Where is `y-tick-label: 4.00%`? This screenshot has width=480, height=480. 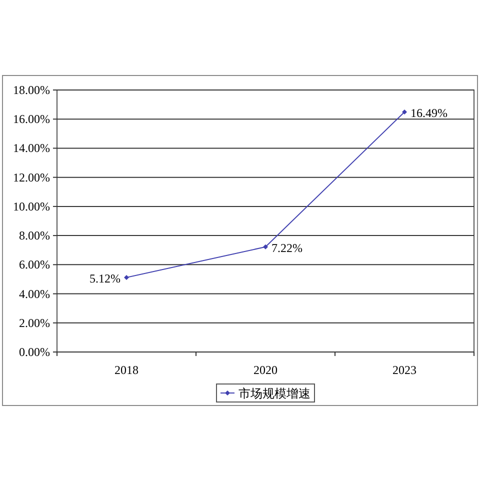
y-tick-label: 4.00% is located at coordinates (34, 293).